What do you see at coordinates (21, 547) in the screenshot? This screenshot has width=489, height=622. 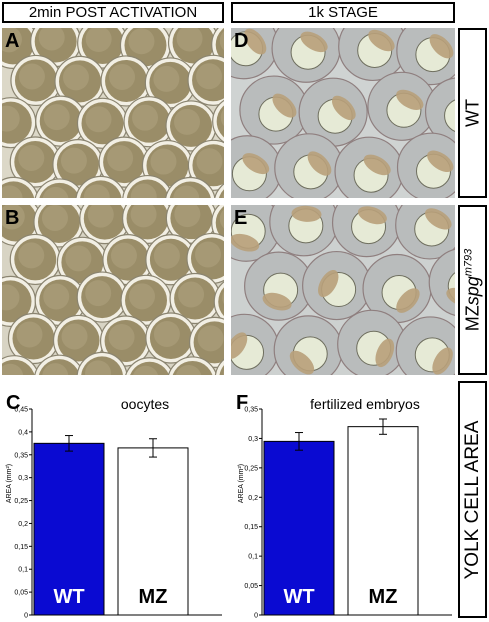 I see `chart-c-tick-label: 0,15` at bounding box center [21, 547].